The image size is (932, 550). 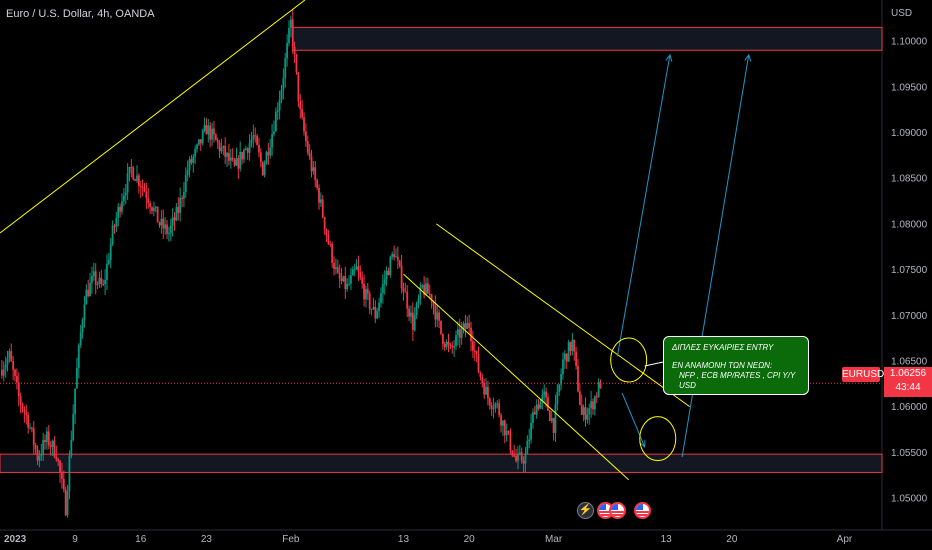 I want to click on symbol-tag: EURUSD, so click(x=863, y=374).